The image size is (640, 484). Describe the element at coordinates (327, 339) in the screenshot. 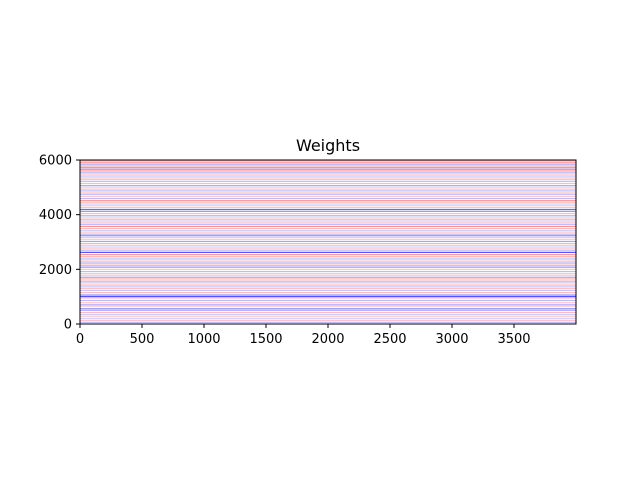

I see `x-tick-label: 2000` at that location.